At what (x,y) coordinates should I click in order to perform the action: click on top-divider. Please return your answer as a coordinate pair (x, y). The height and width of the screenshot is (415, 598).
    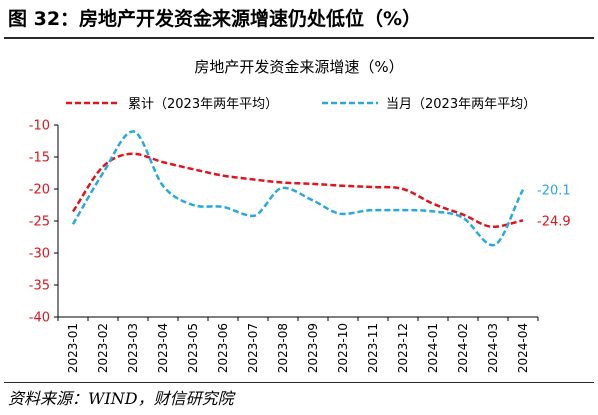
    Looking at the image, I should click on (299, 38).